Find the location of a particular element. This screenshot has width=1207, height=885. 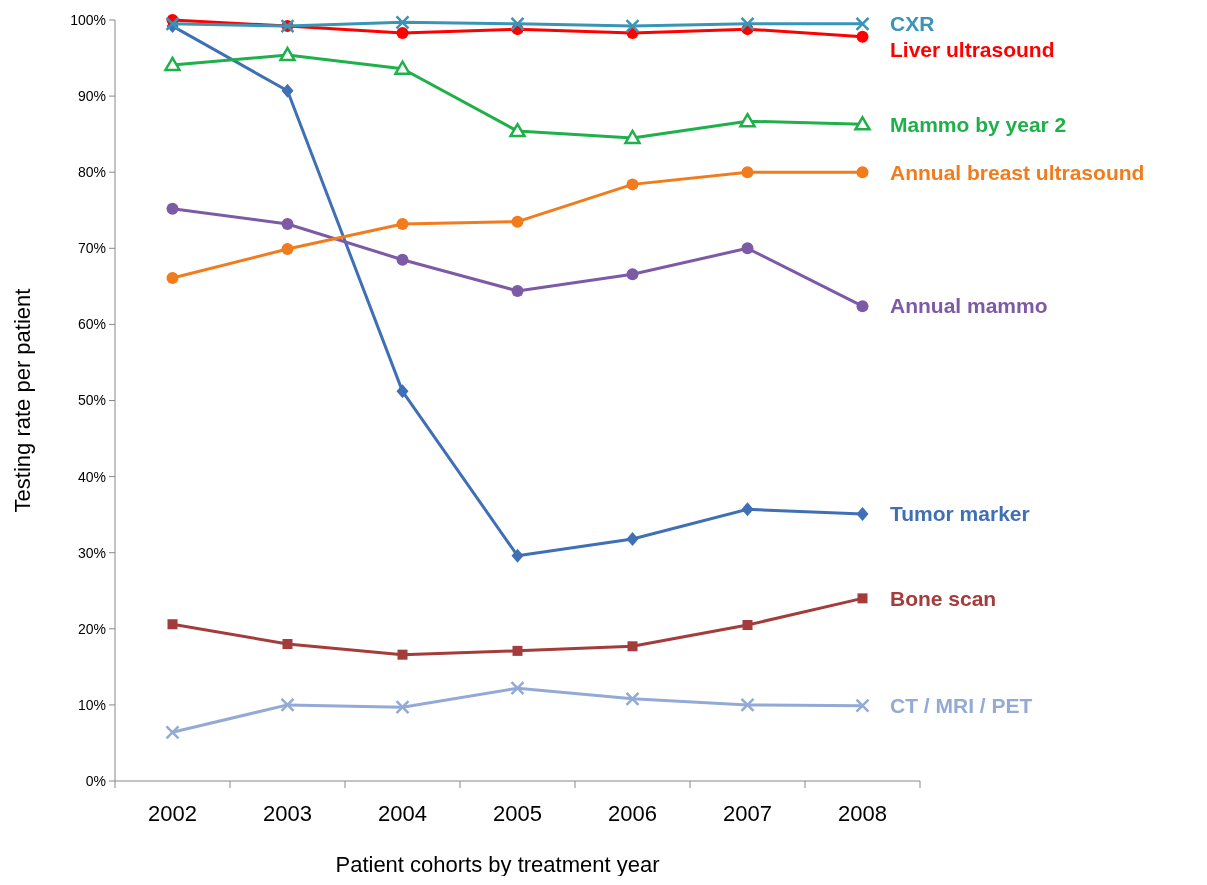

y-tick-label: 40% is located at coordinates (91, 476).